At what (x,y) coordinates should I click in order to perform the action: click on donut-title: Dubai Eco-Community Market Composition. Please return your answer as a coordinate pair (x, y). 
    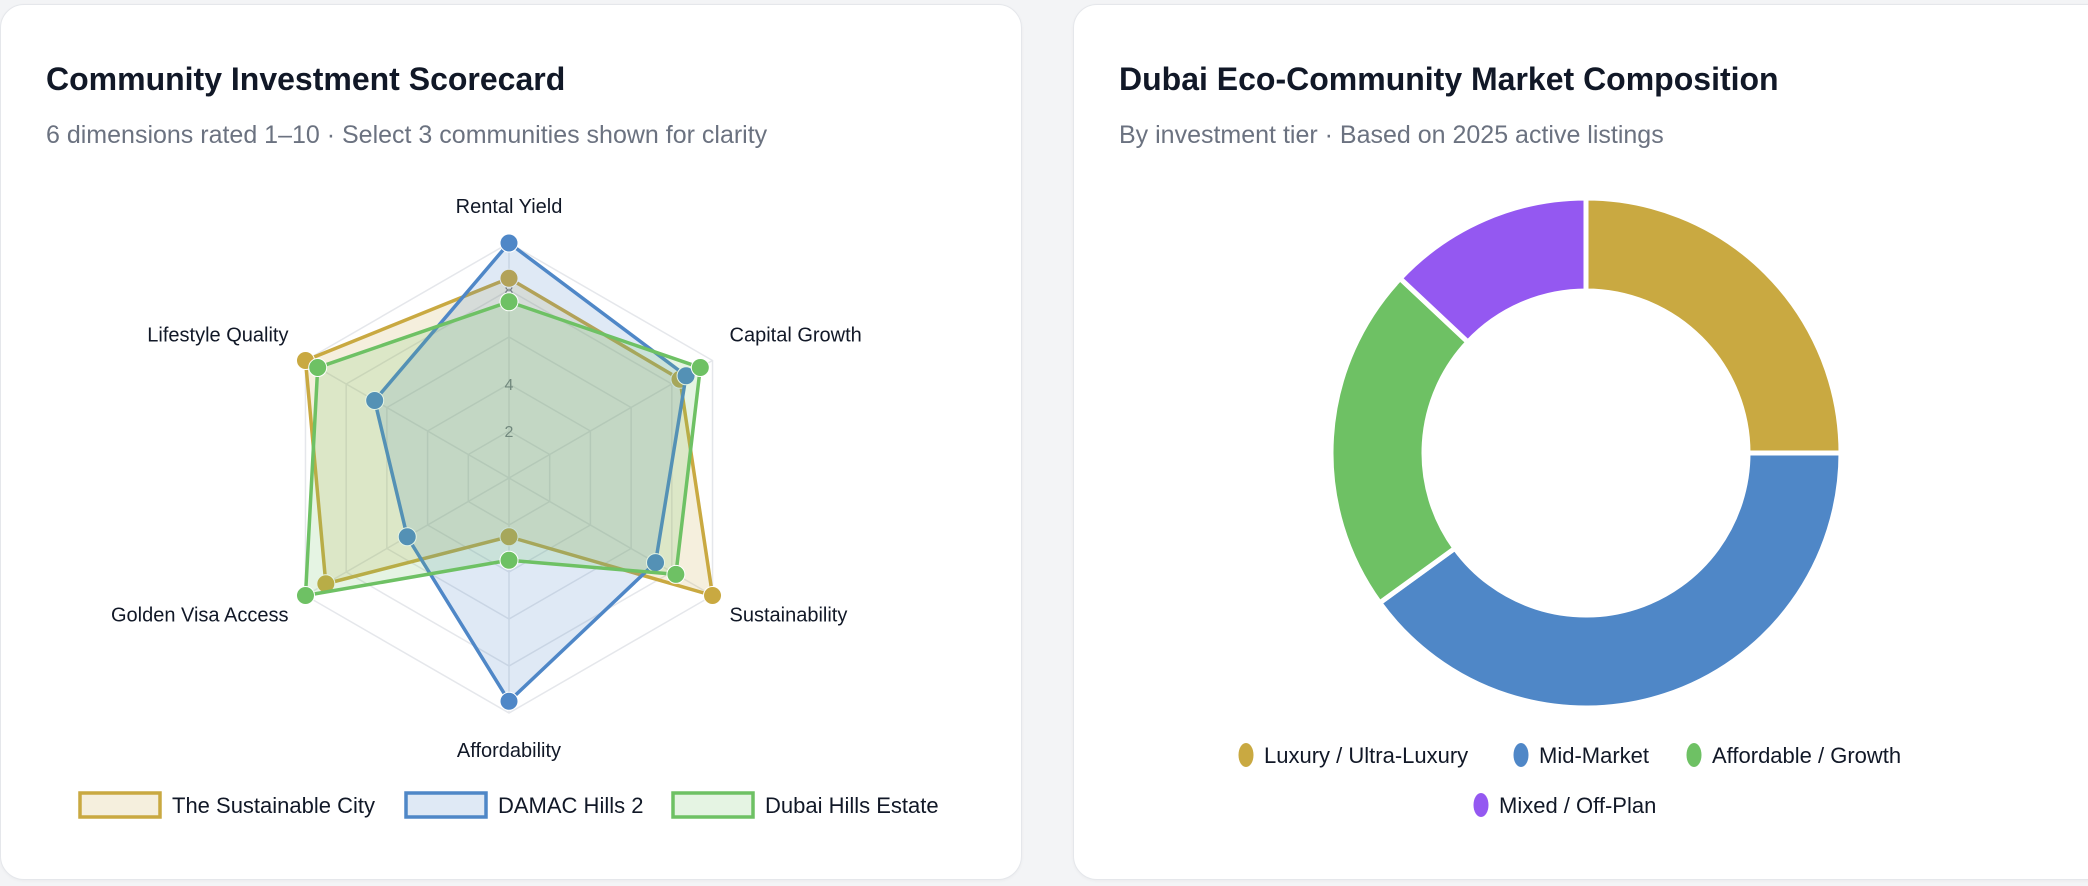
    Looking at the image, I should click on (1449, 79).